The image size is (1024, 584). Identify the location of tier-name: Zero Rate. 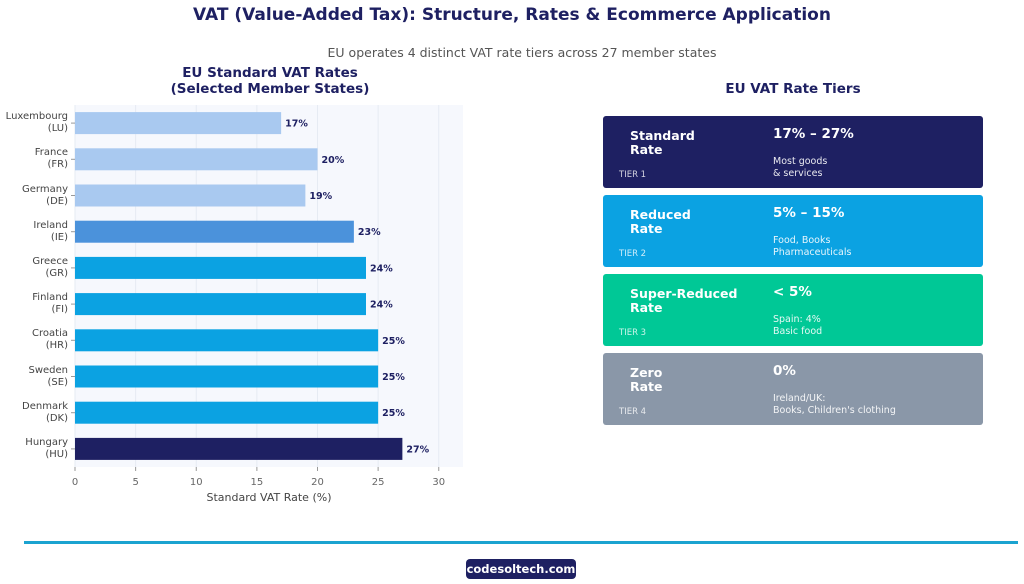
(646, 379).